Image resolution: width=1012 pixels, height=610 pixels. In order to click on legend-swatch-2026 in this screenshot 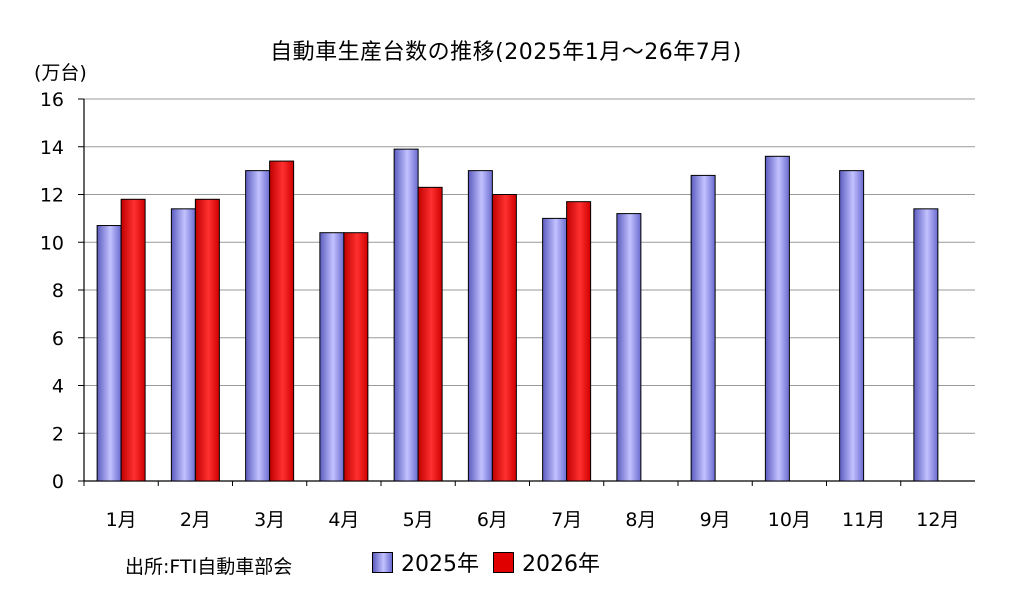, I will do `click(503, 562)`.